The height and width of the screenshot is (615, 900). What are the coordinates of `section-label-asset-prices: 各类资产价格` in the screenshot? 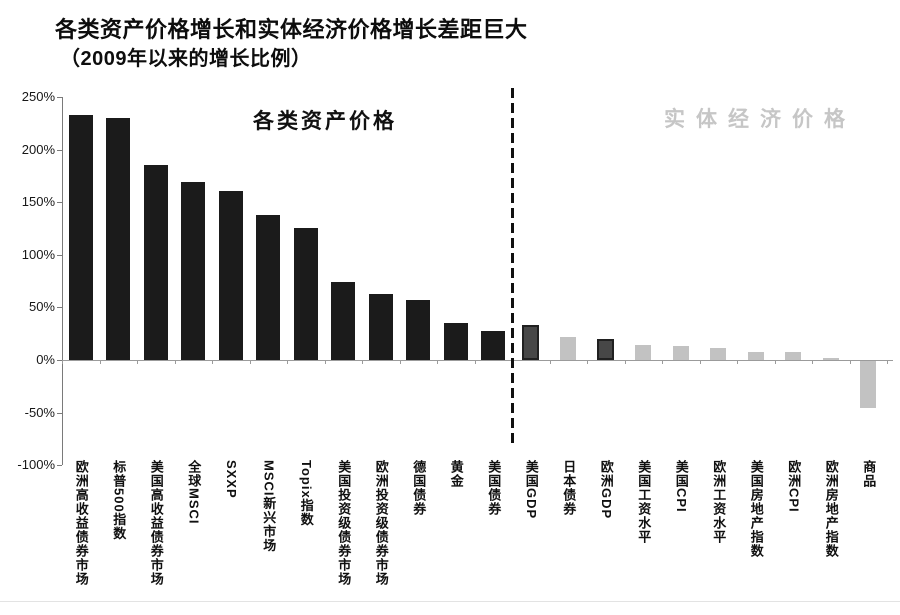 It's located at (325, 121).